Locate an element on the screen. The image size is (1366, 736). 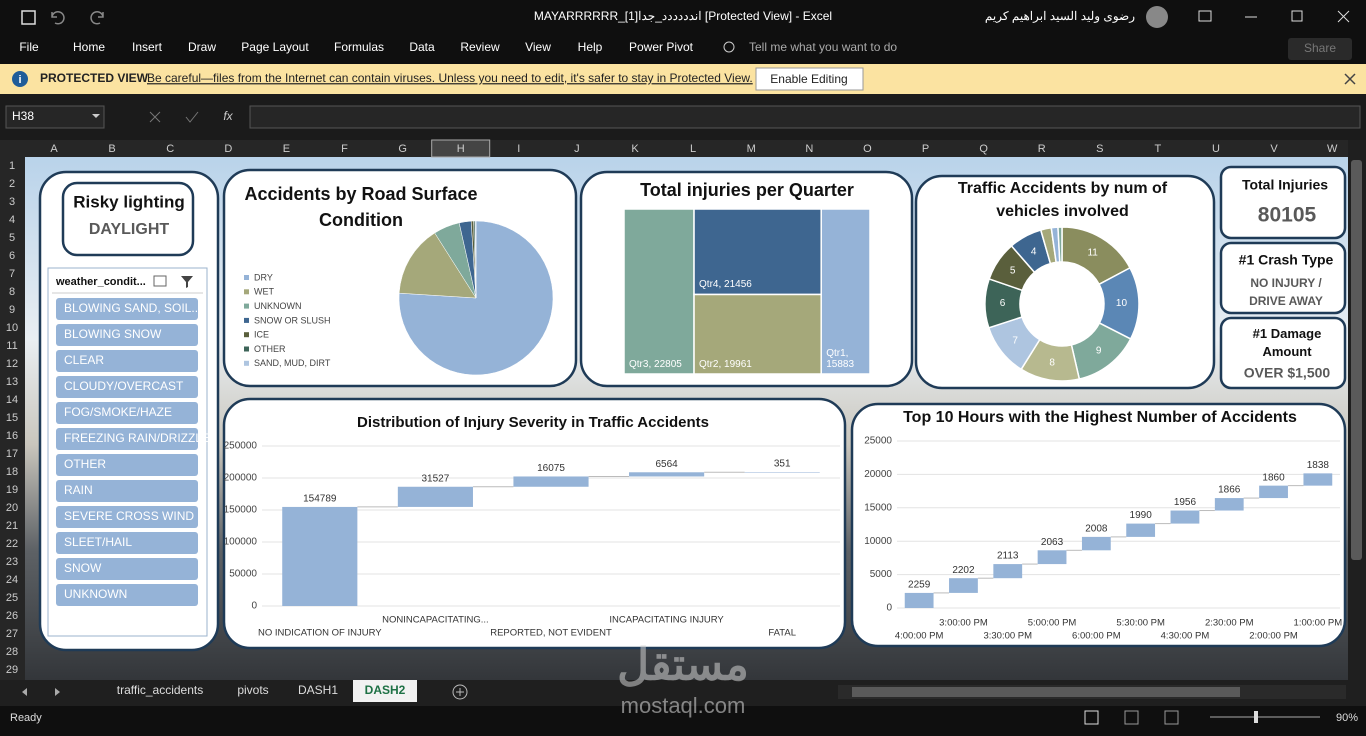
h-scroll-thumb is located at coordinates (1046, 692).